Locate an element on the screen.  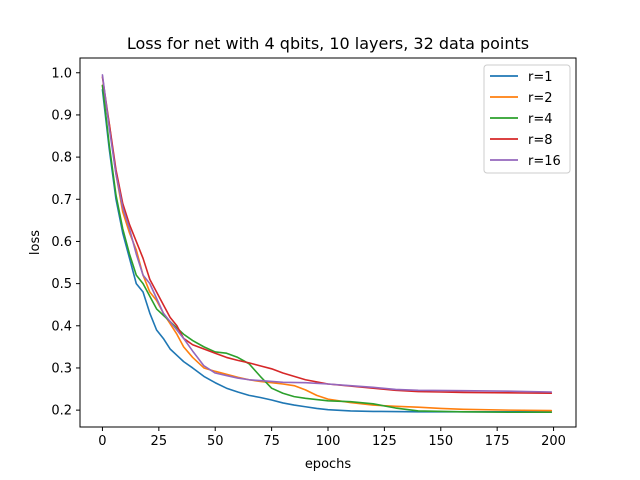
y-tick-label: 0.3 is located at coordinates (61, 368).